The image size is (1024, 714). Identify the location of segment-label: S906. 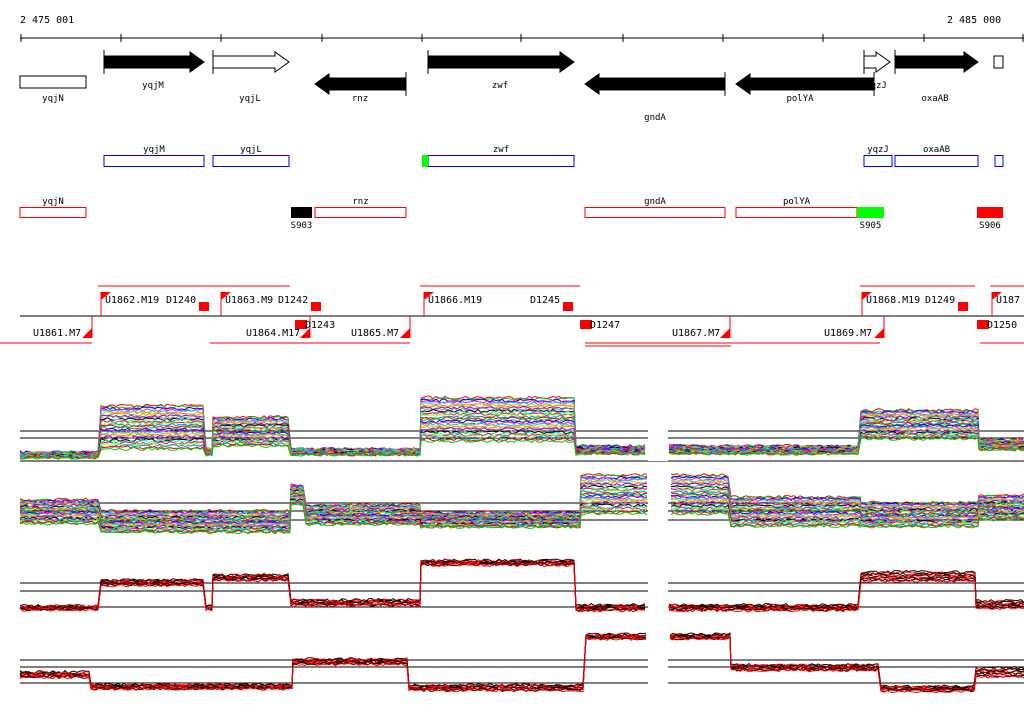
(990, 226).